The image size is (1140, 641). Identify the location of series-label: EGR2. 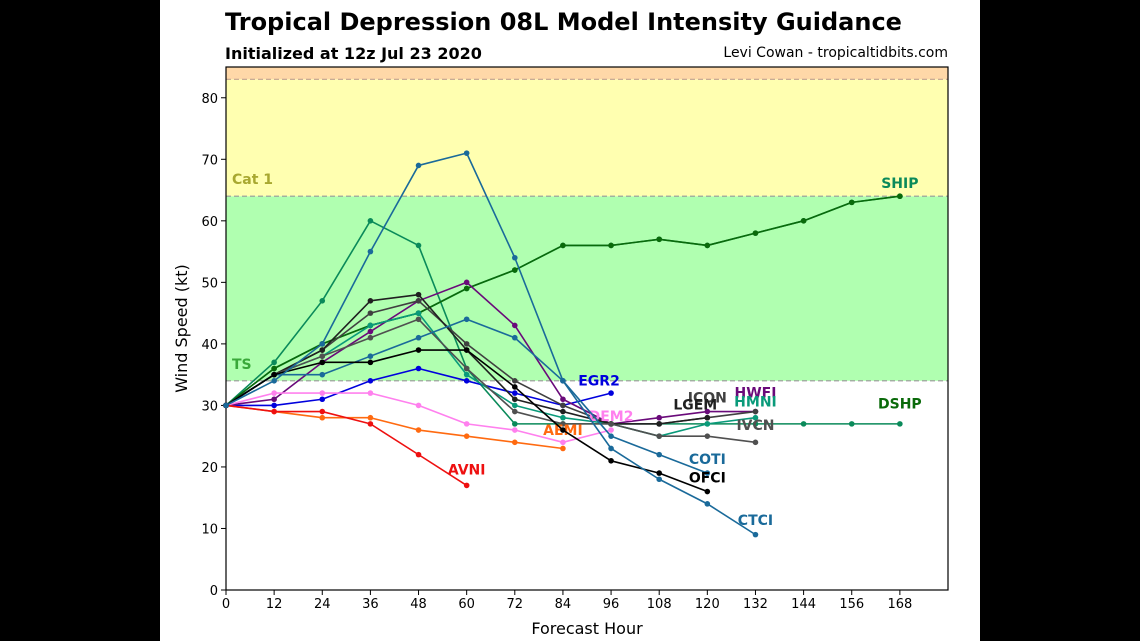
(599, 382).